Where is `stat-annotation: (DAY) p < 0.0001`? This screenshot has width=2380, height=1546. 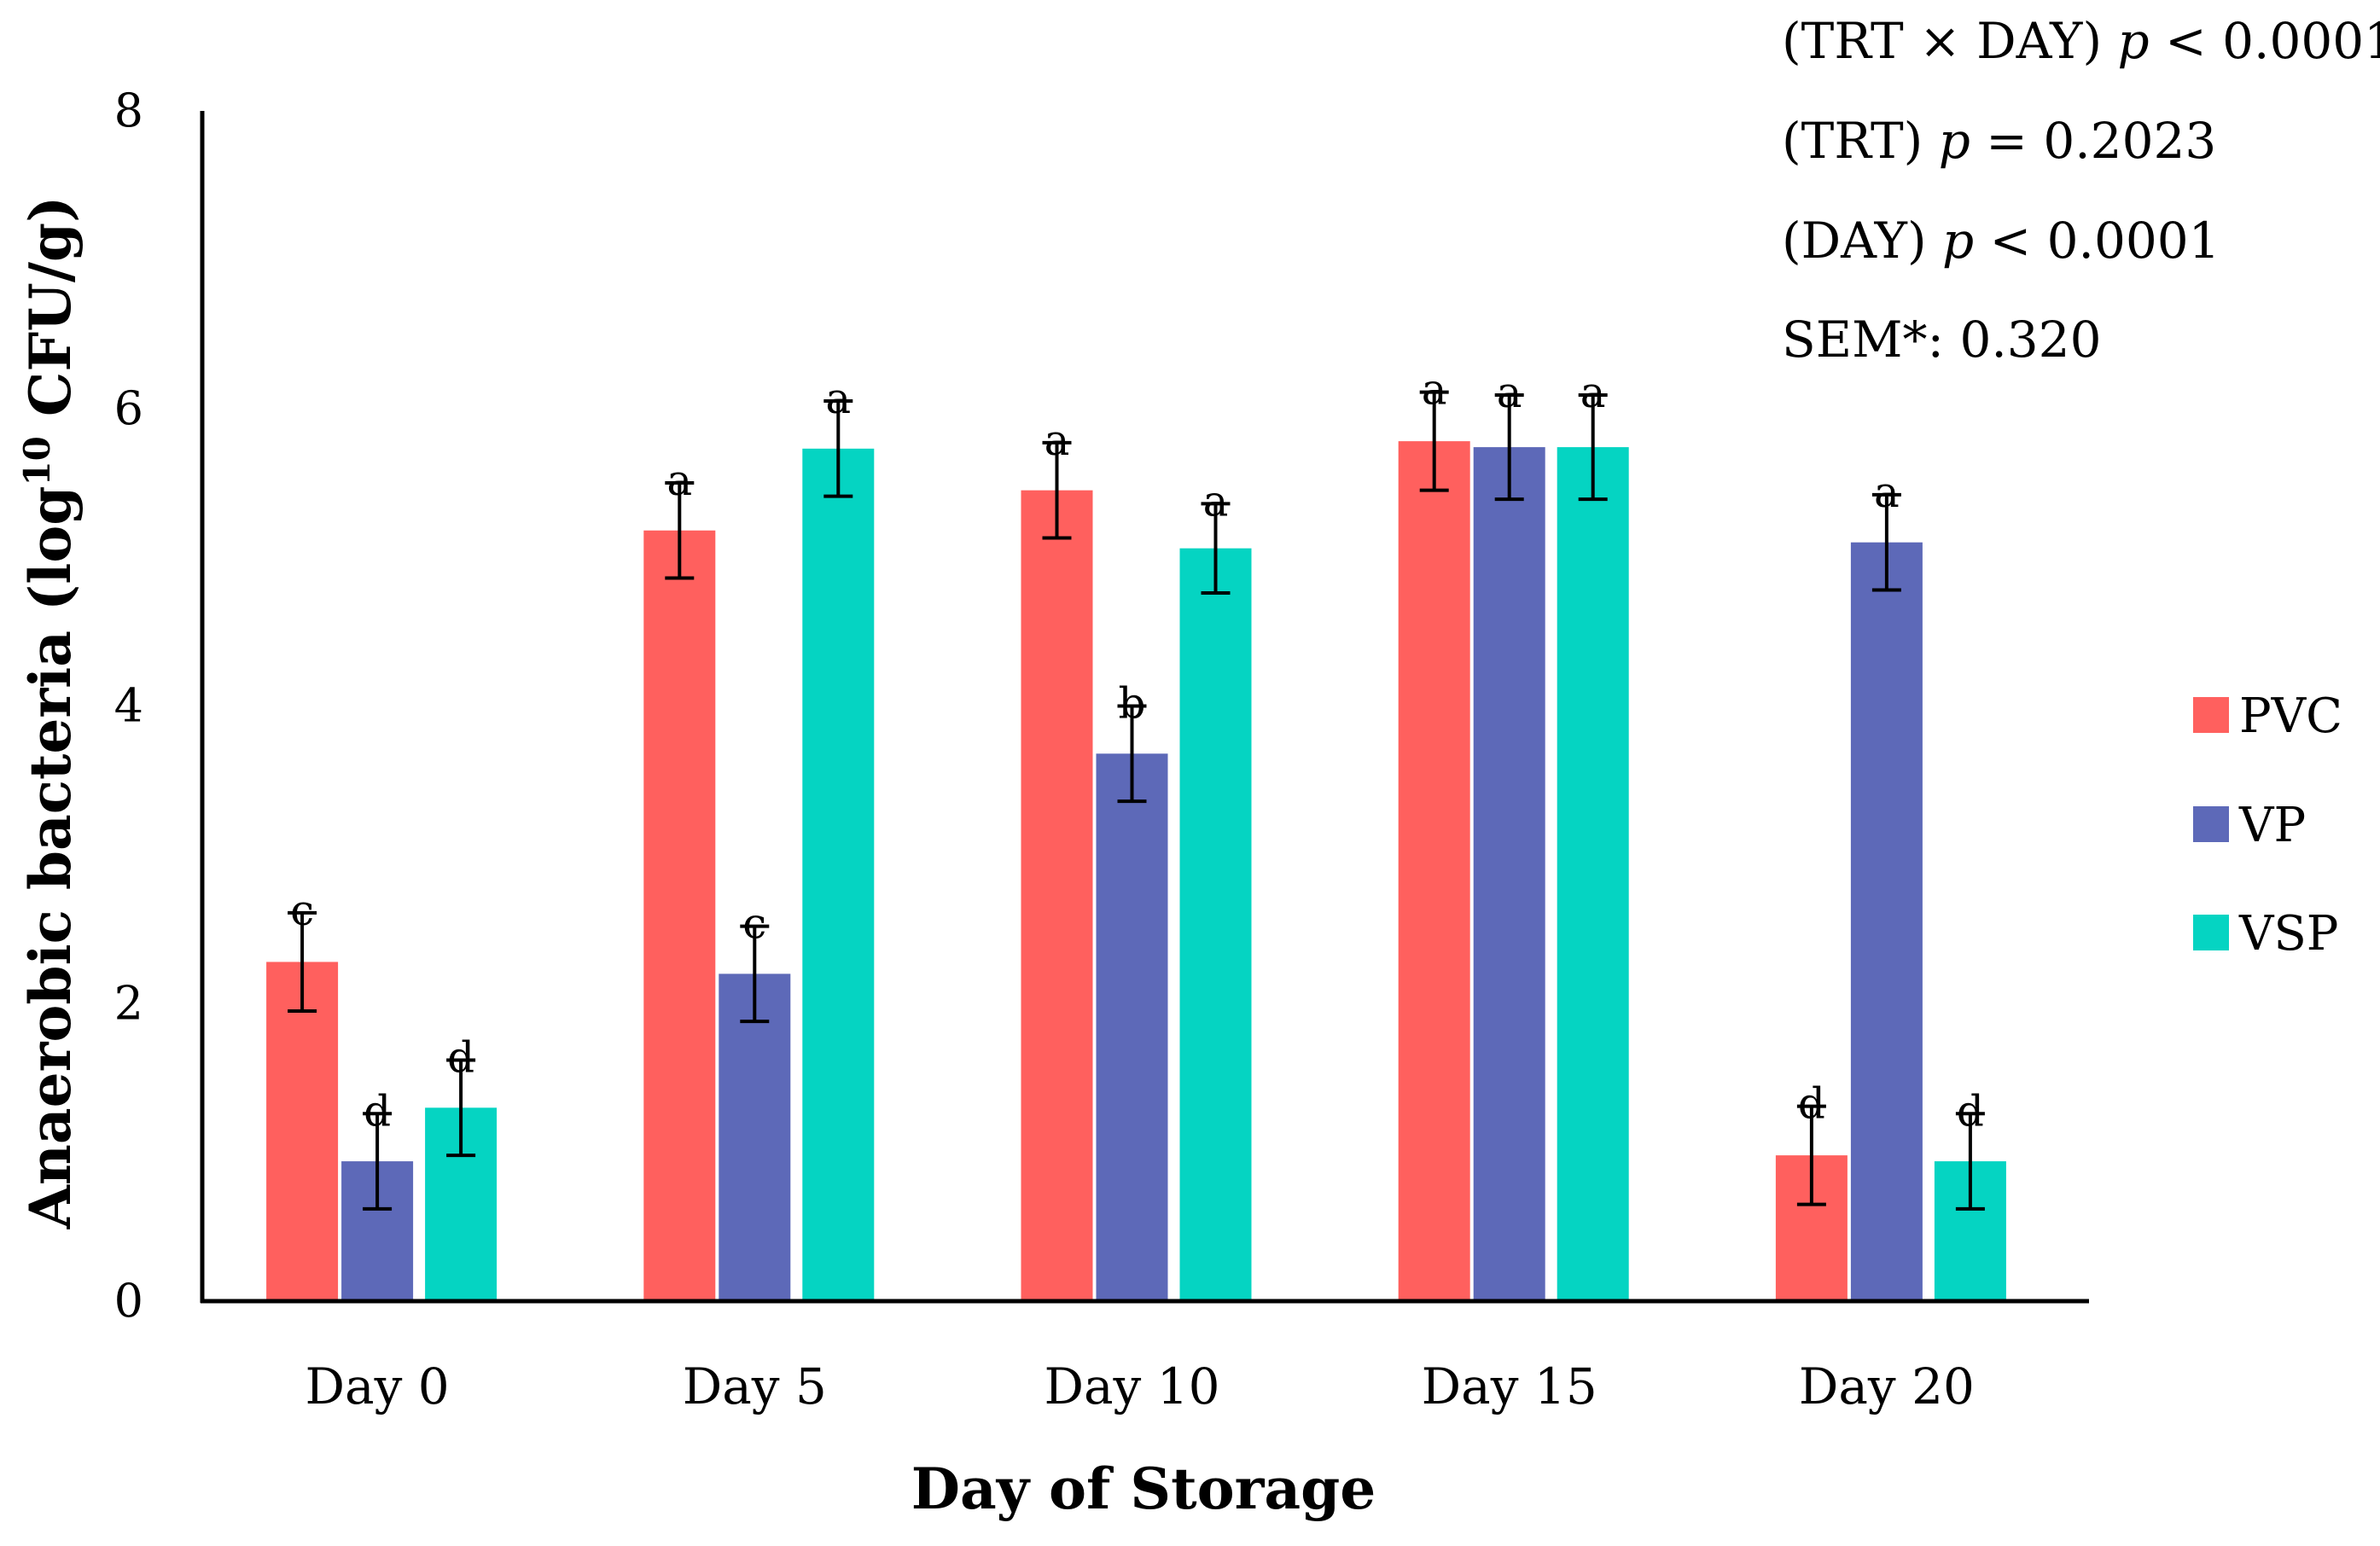
stat-annotation: (DAY) p < 0.0001 is located at coordinates (2001, 241).